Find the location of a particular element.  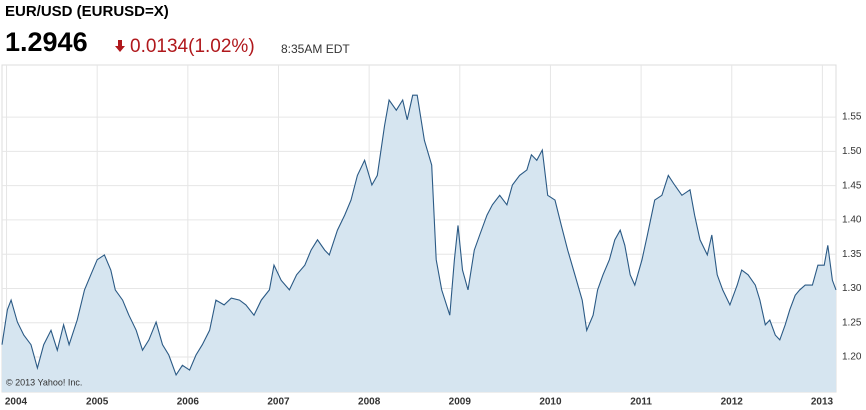

y-tick-label: 1.35 is located at coordinates (852, 254).